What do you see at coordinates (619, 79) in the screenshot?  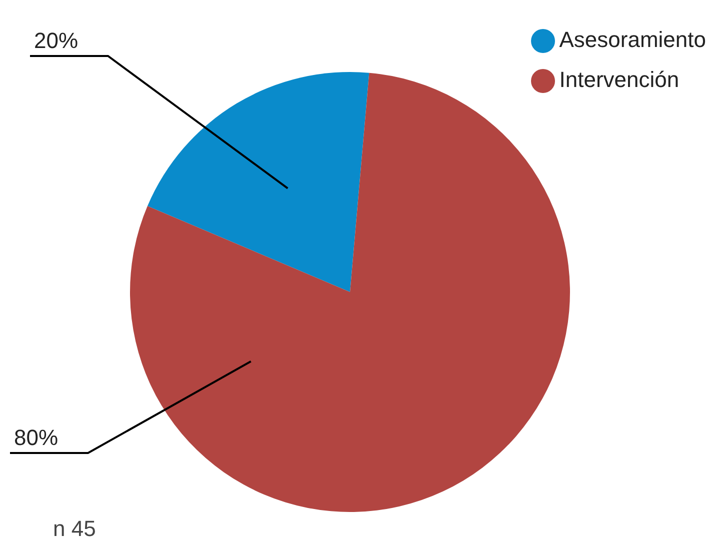 I see `legend-label: Intervención` at bounding box center [619, 79].